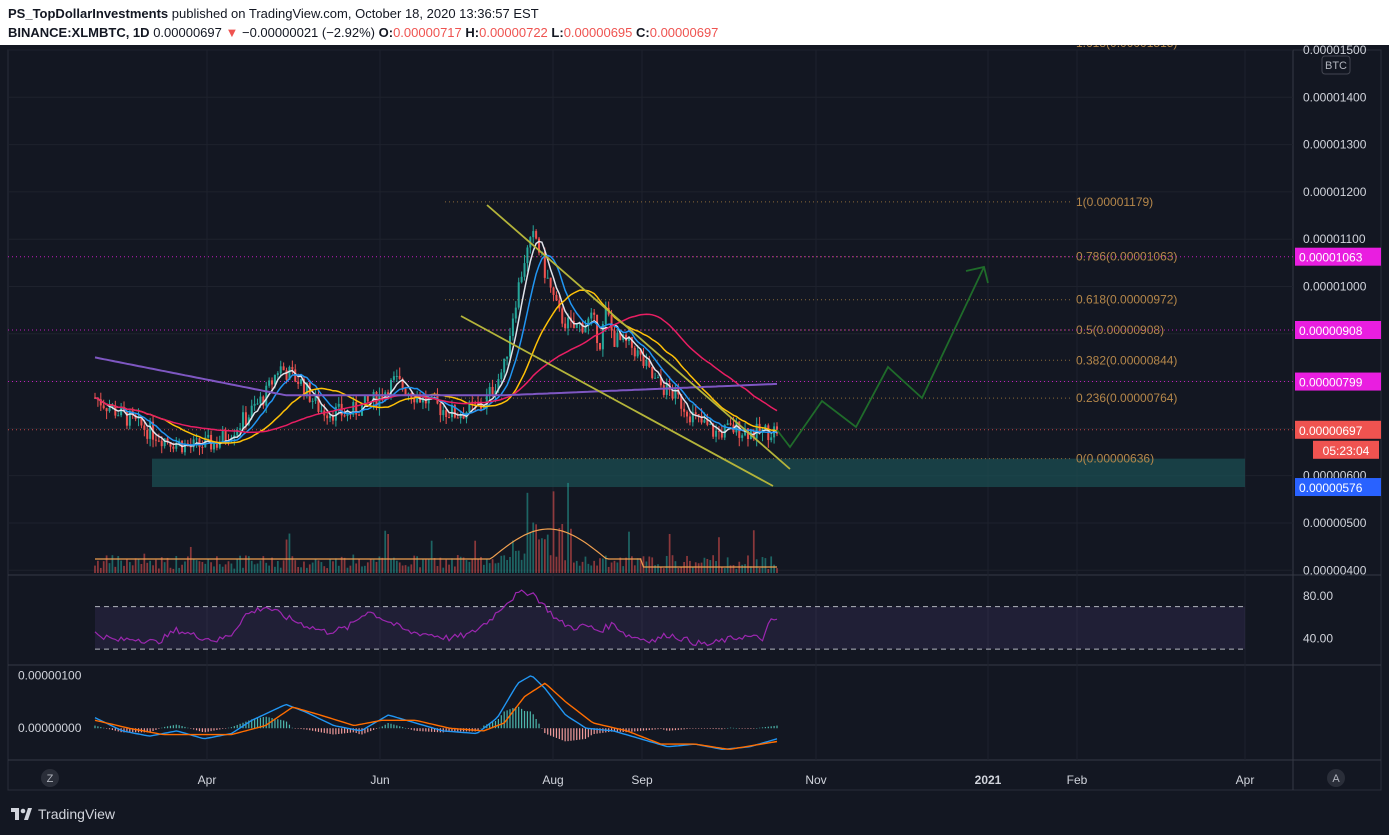 Image resolution: width=1389 pixels, height=835 pixels. Describe the element at coordinates (50, 778) in the screenshot. I see `timezone-button` at that location.